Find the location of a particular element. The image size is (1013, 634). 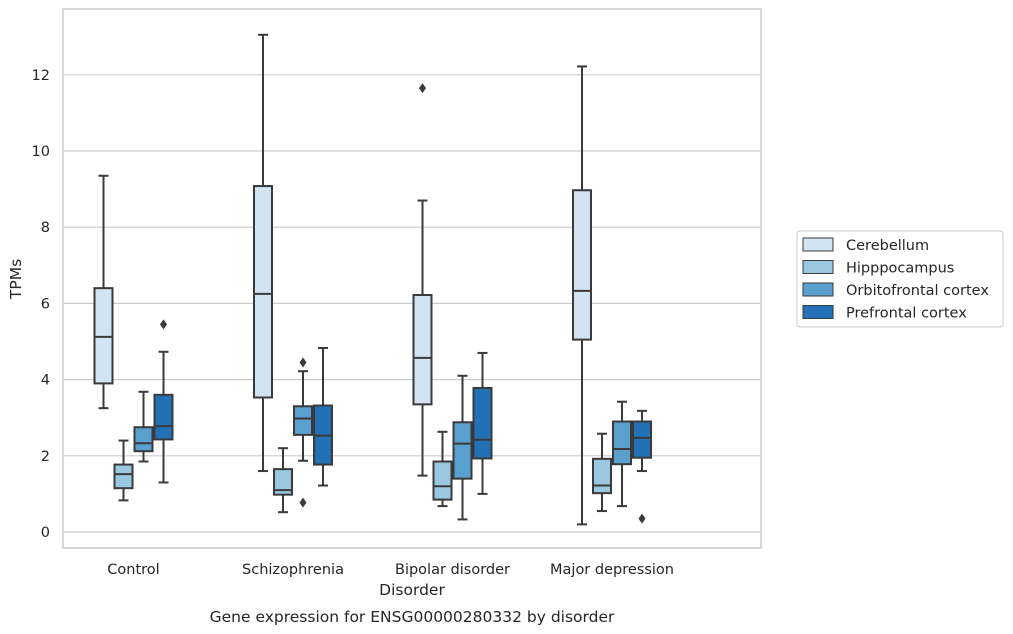

y-tick-label: 2 is located at coordinates (45, 457).